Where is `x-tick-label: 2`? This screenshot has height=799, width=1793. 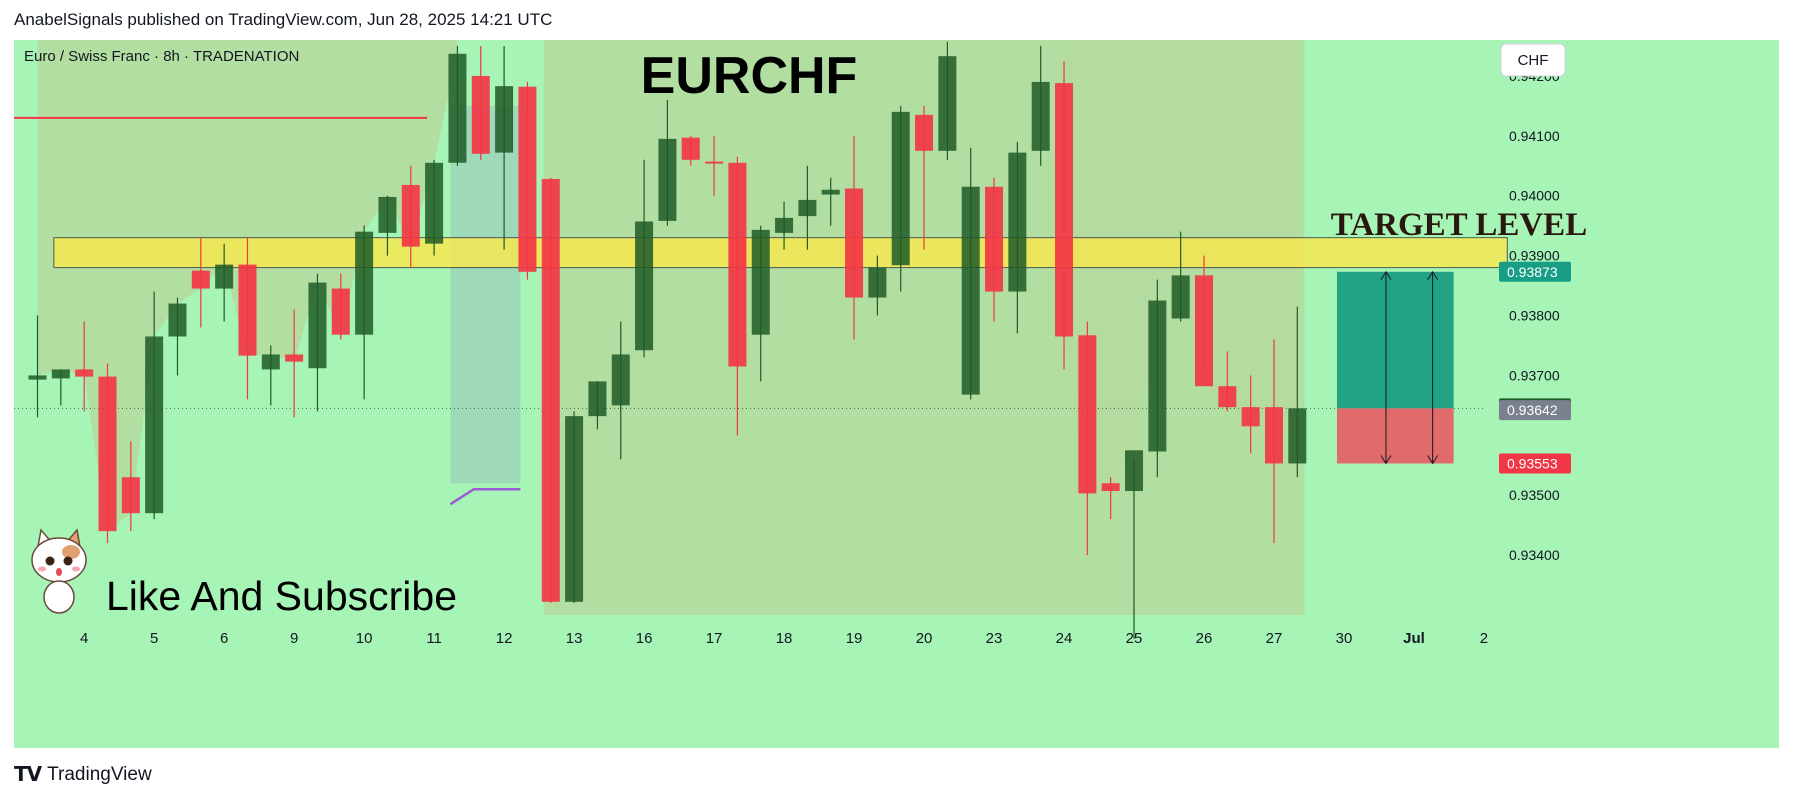 x-tick-label: 2 is located at coordinates (1484, 638).